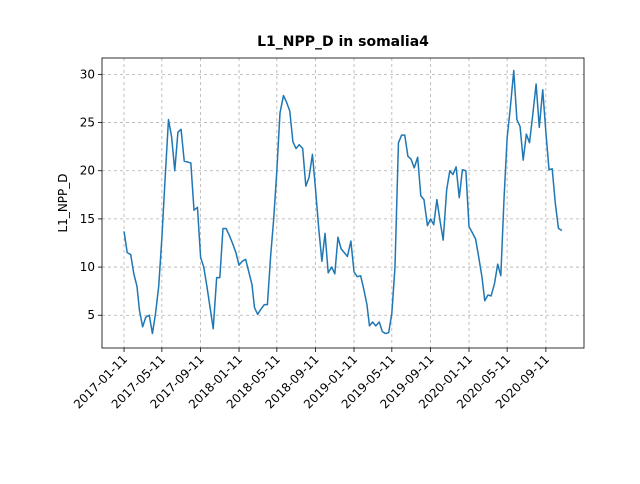 The image size is (640, 484). I want to click on y-tick-label: 5, so click(91, 315).